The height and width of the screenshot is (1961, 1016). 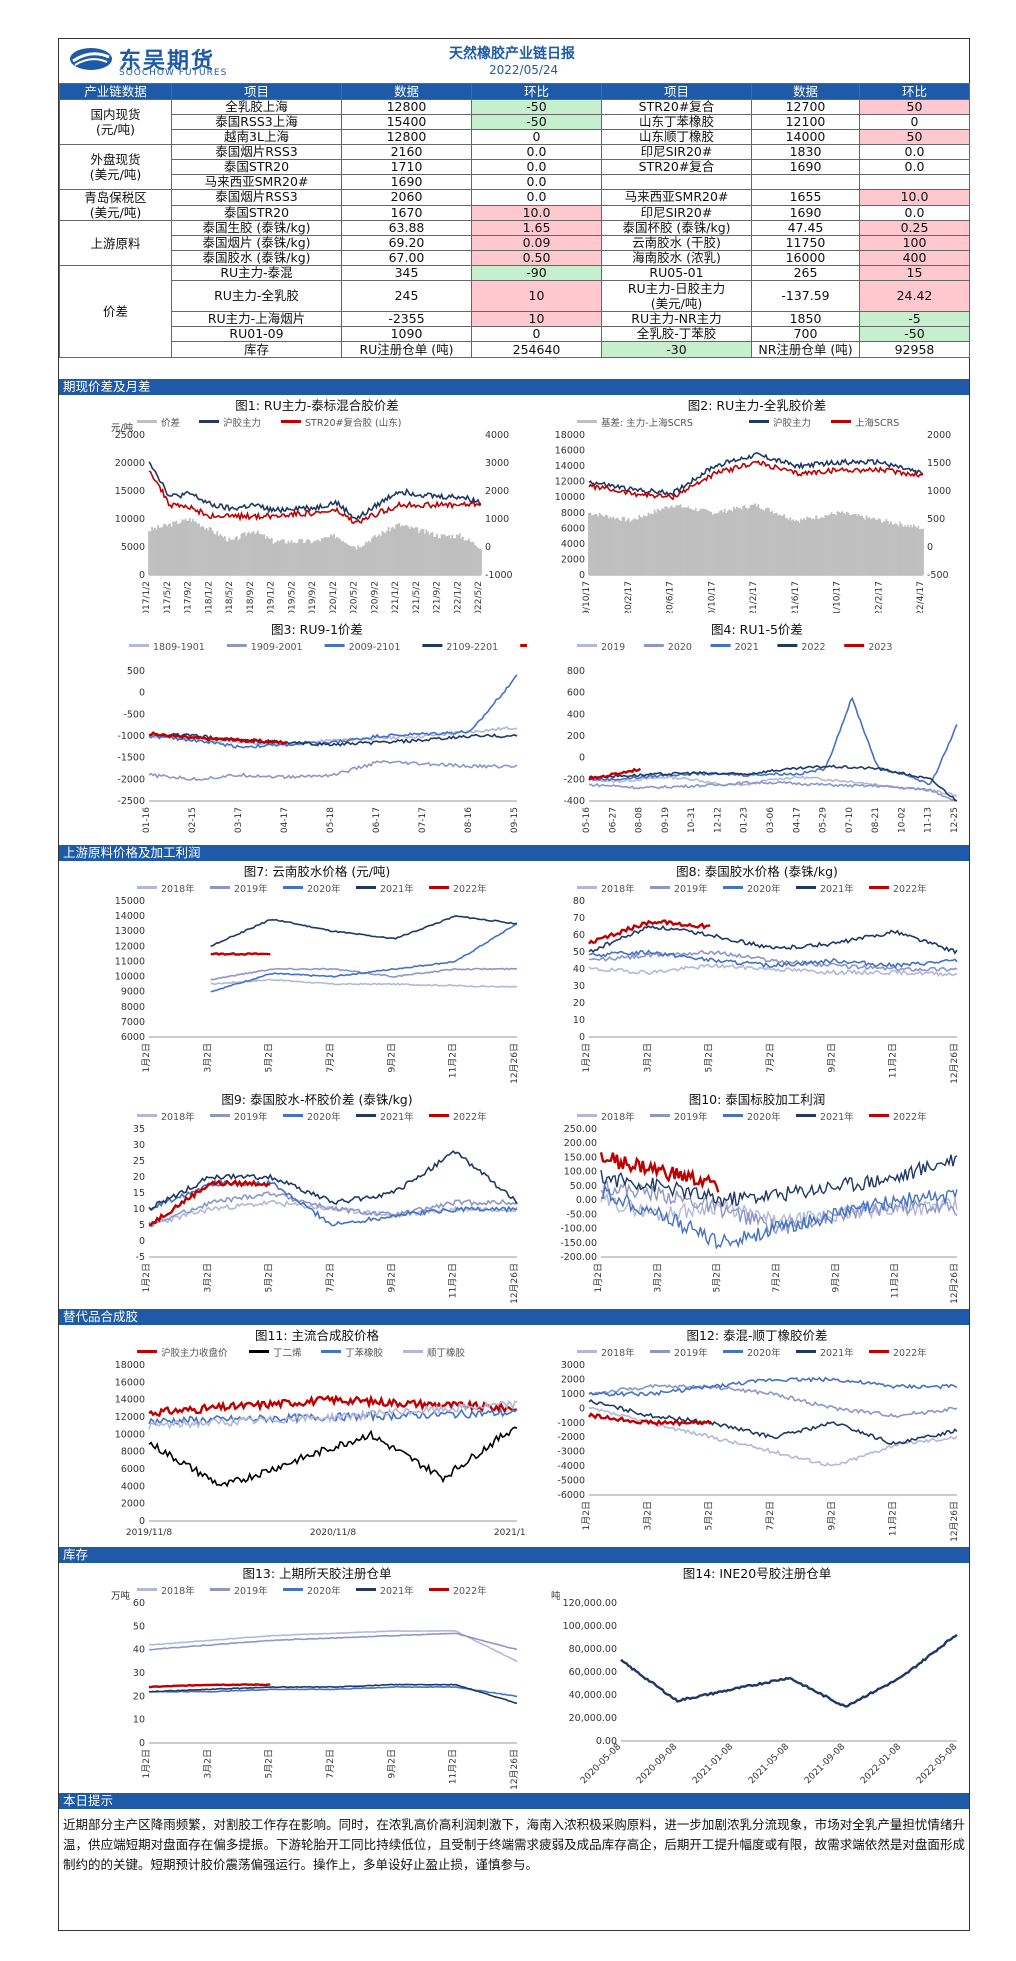 What do you see at coordinates (514, 91) in the screenshot?
I see `table-header-row: 产业链数据 项目 数据 环比 项目 数据 环比` at bounding box center [514, 91].